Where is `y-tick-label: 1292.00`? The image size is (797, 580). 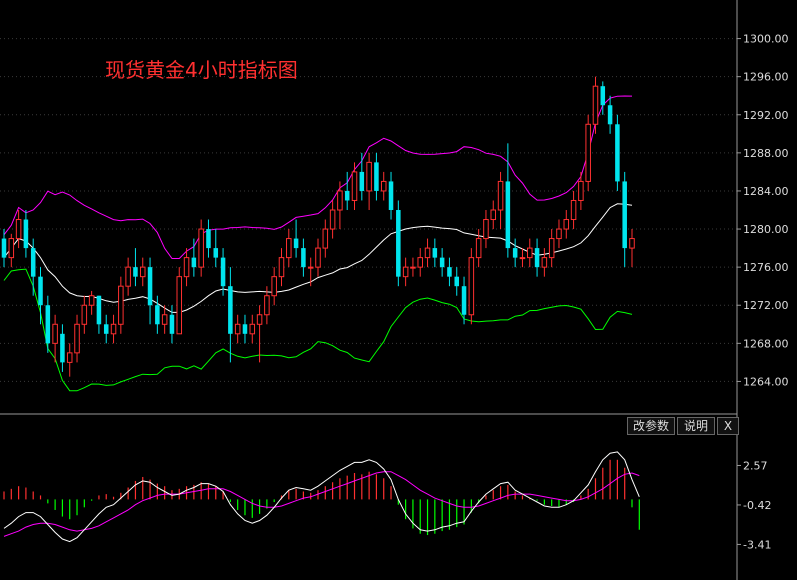
y-tick-label: 1292.00 is located at coordinates (766, 115).